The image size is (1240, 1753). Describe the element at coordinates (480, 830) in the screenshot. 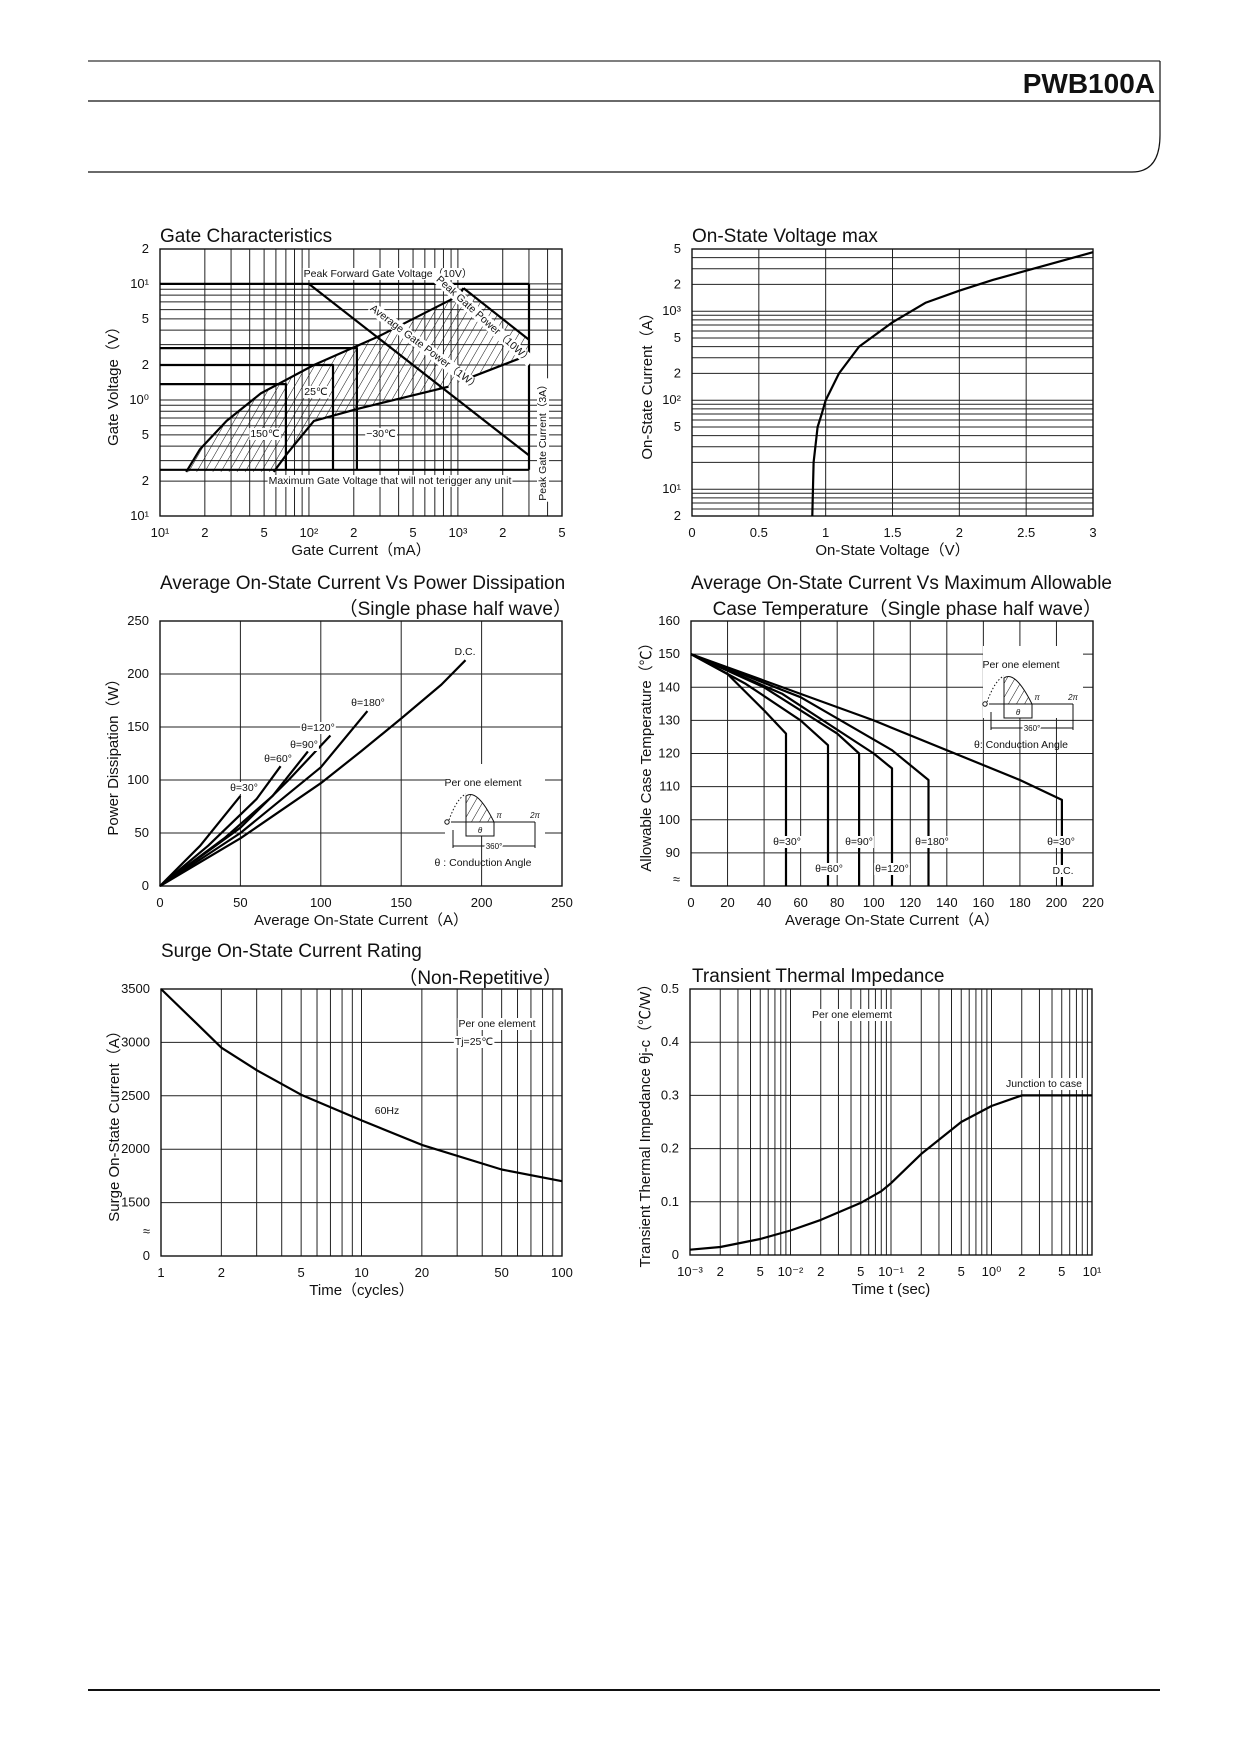

I see `theta-label: θ` at that location.